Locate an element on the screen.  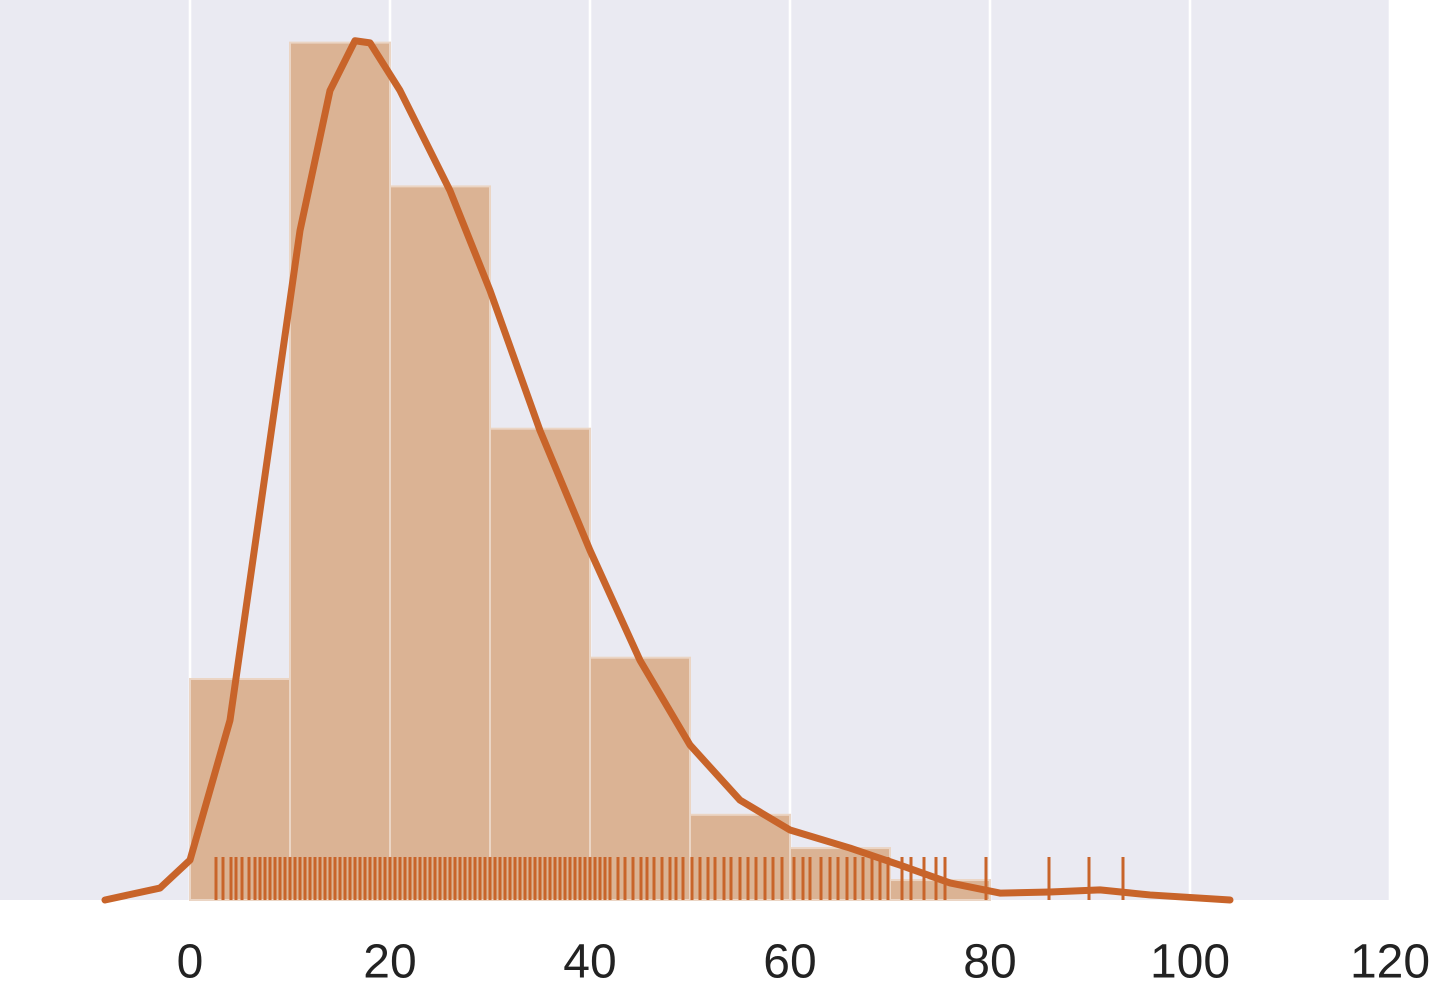
x-tick-label: 120 is located at coordinates (1390, 962).